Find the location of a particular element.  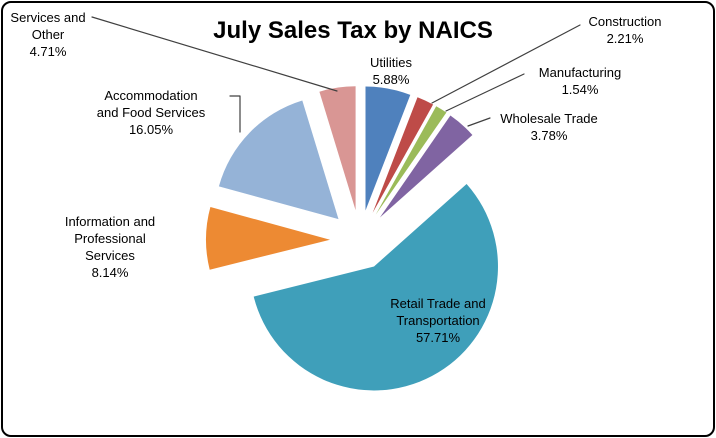

slice-services-and-other is located at coordinates (337, 148).